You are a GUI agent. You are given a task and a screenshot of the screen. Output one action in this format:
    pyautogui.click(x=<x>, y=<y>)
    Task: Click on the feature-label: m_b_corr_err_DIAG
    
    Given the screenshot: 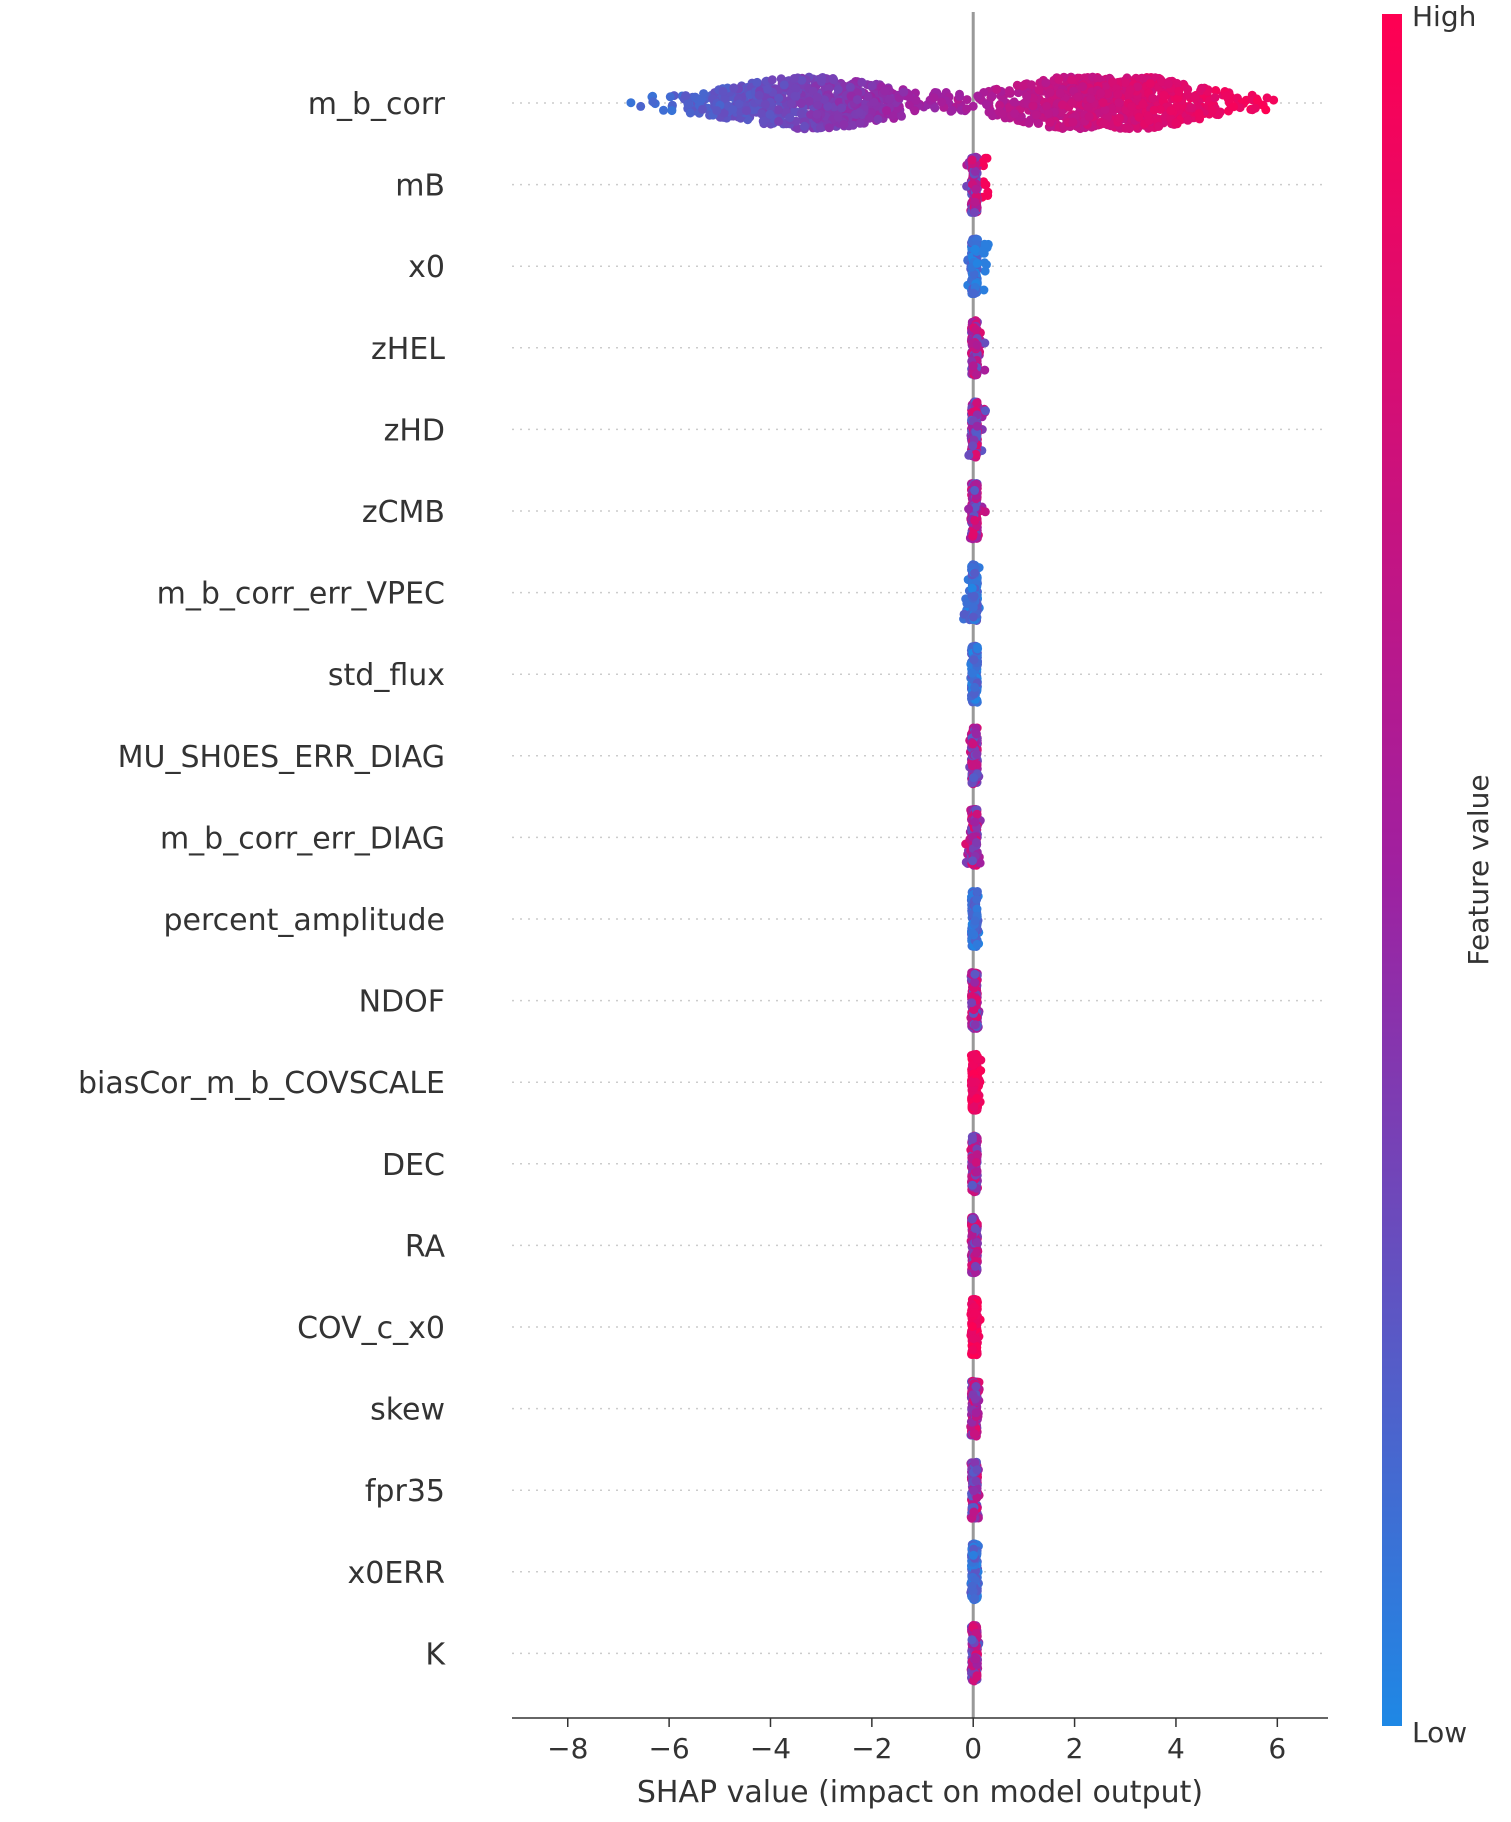 What is the action you would take?
    pyautogui.click(x=302, y=838)
    